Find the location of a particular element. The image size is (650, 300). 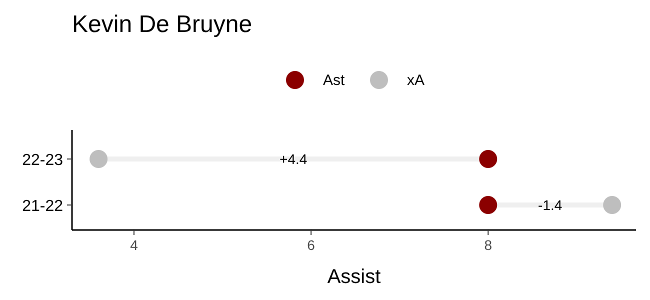

annotation: -1.4 is located at coordinates (550, 205).